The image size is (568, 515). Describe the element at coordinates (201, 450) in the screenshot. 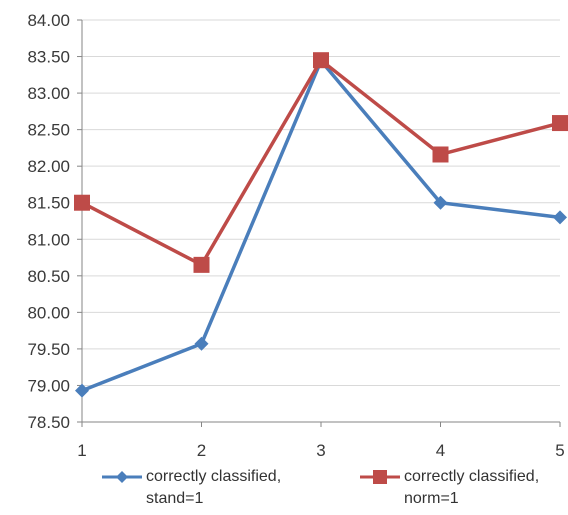

I see `x-tick-label: 2` at that location.